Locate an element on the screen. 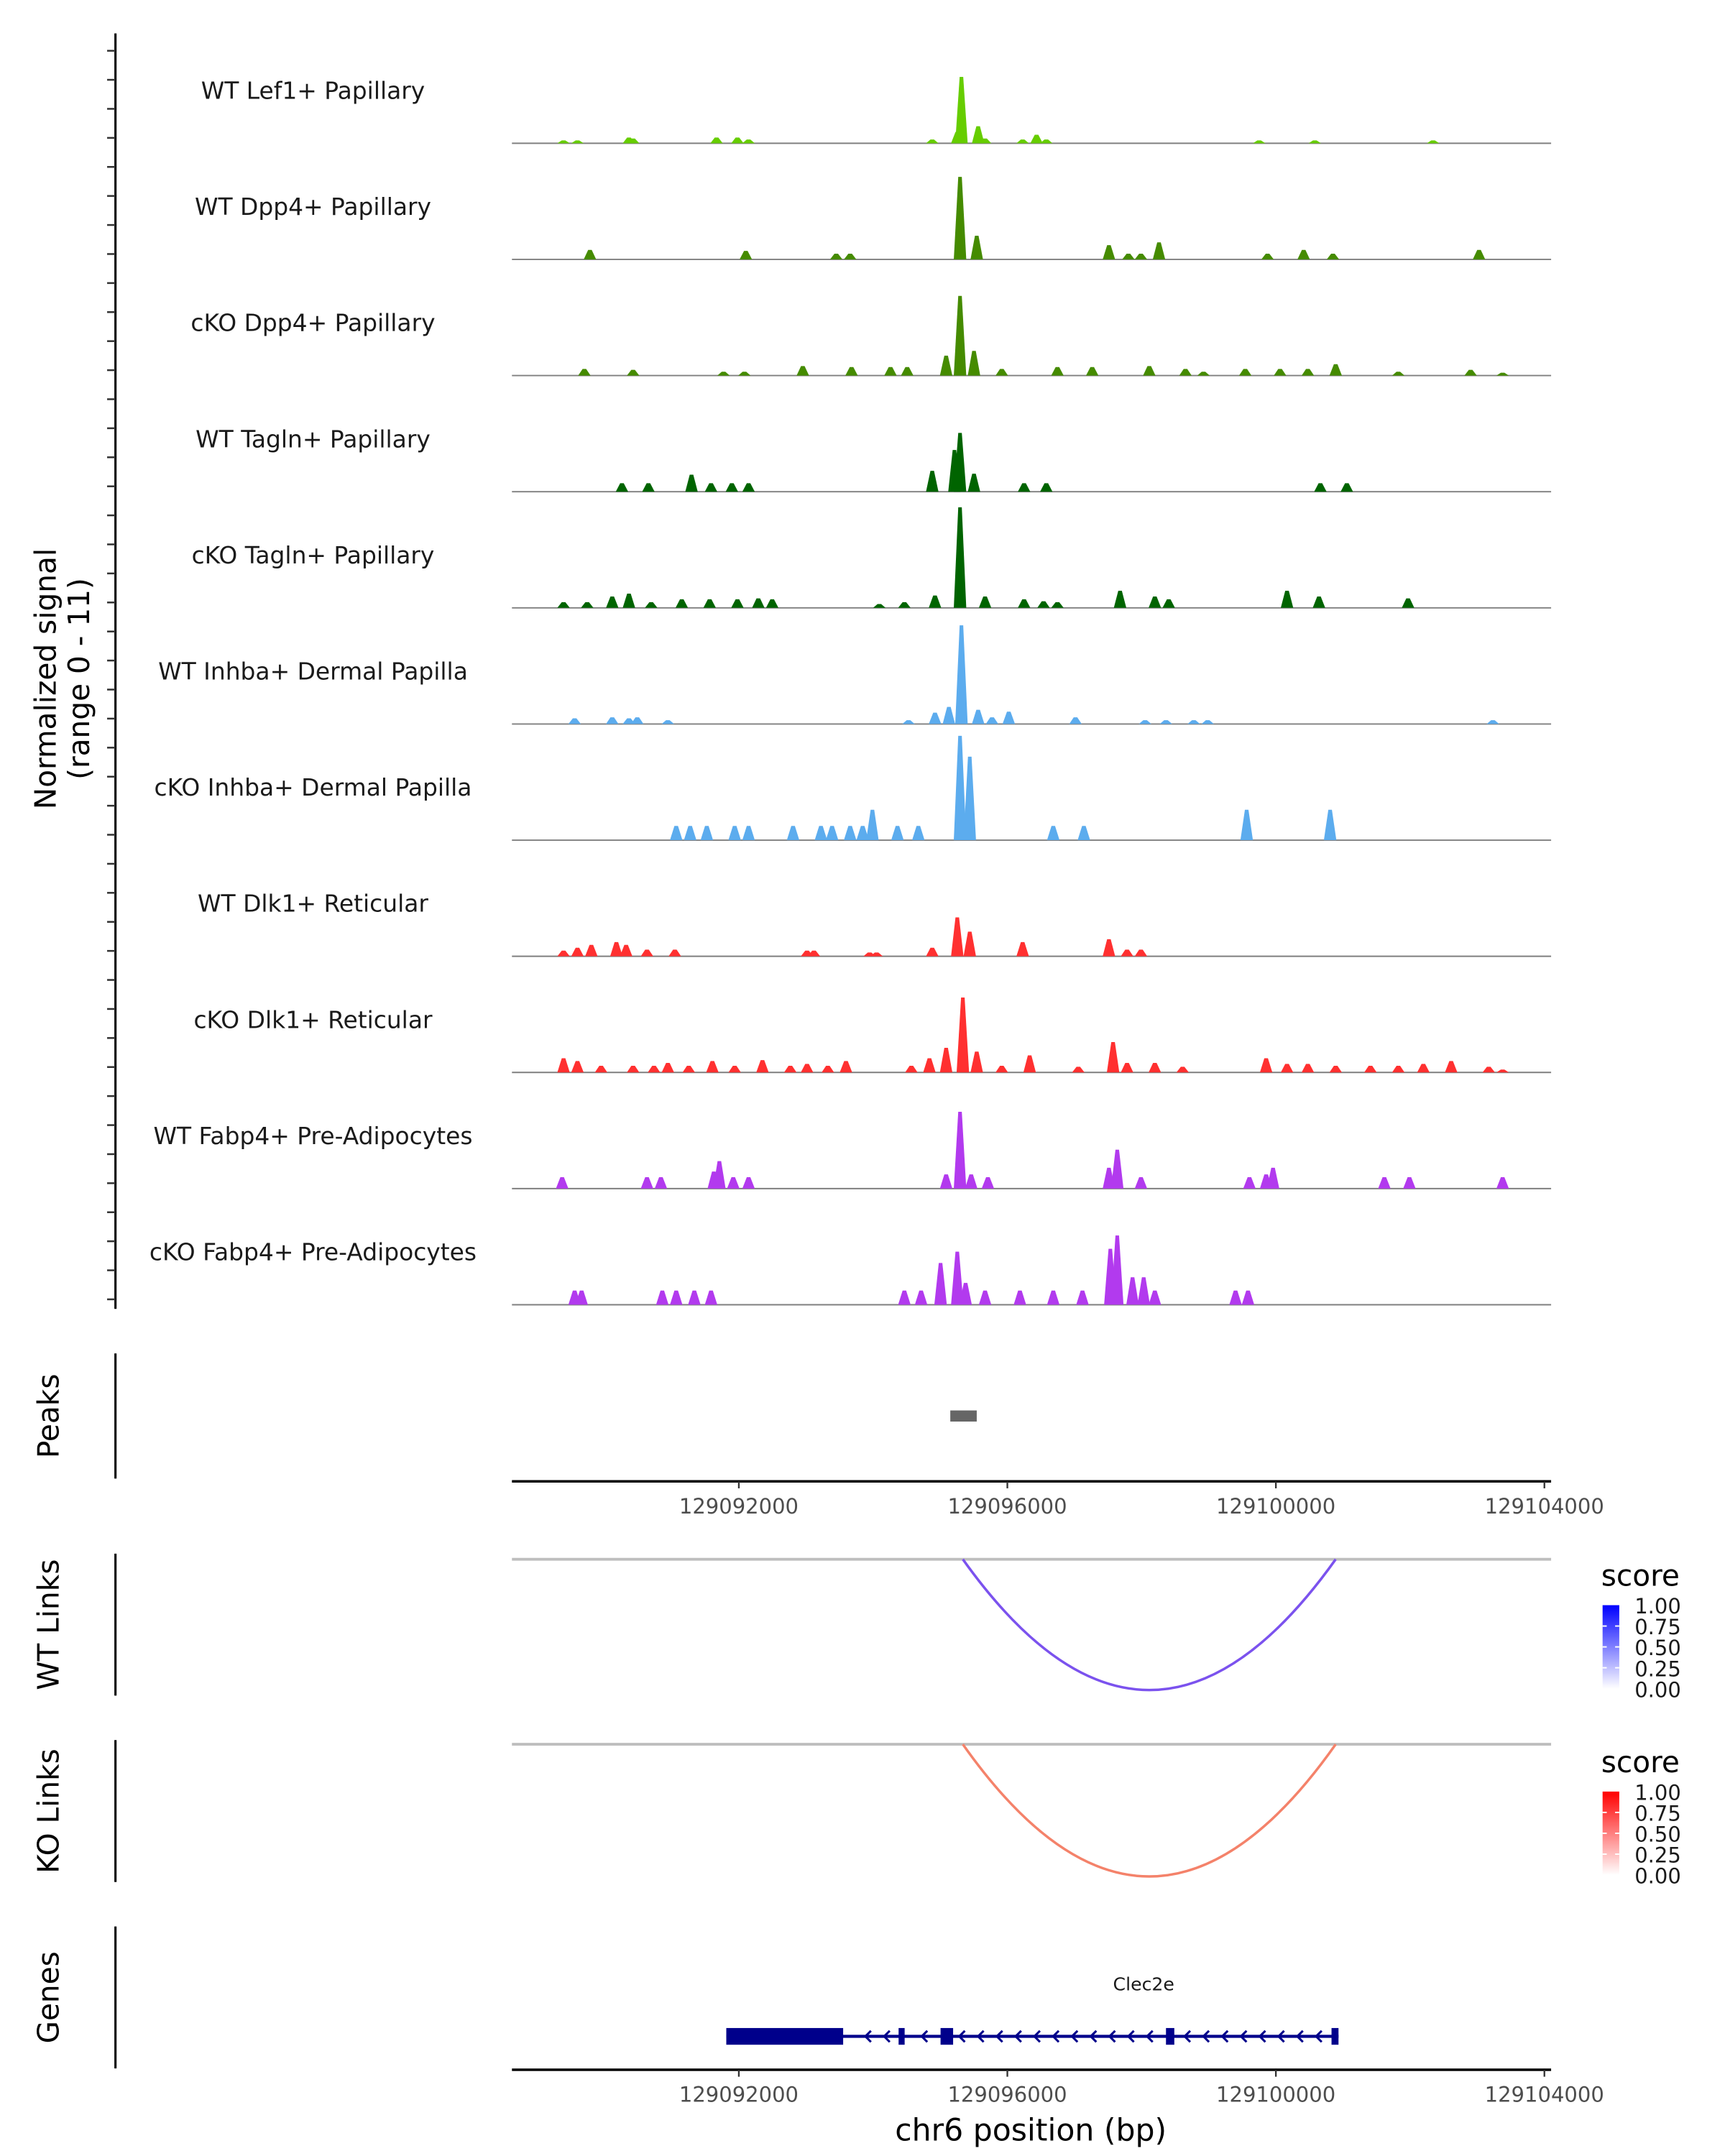  track-0: WT Lef1+ Papillary is located at coordinates (876, 110).